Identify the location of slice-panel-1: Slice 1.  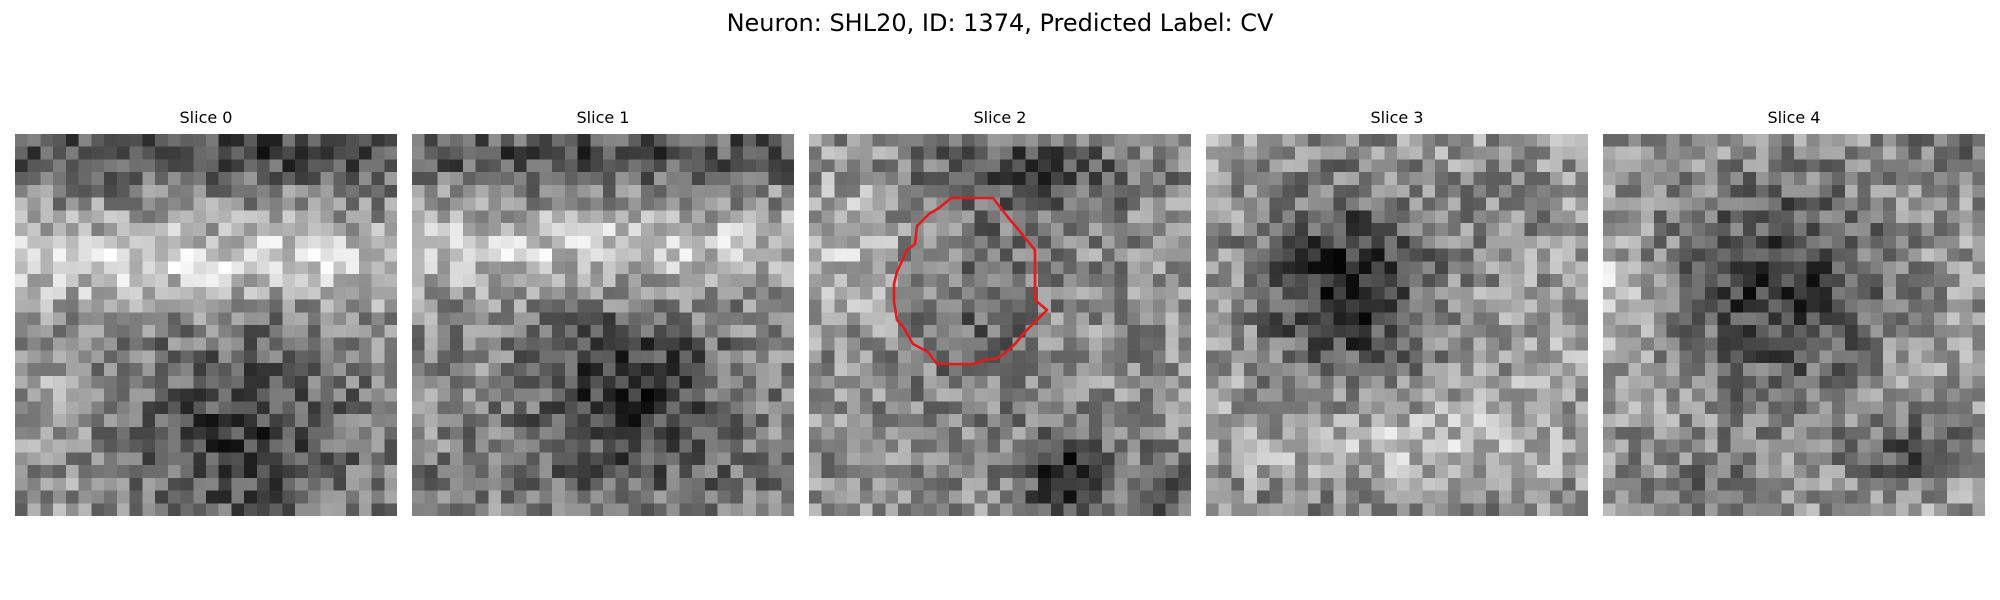
(603, 312).